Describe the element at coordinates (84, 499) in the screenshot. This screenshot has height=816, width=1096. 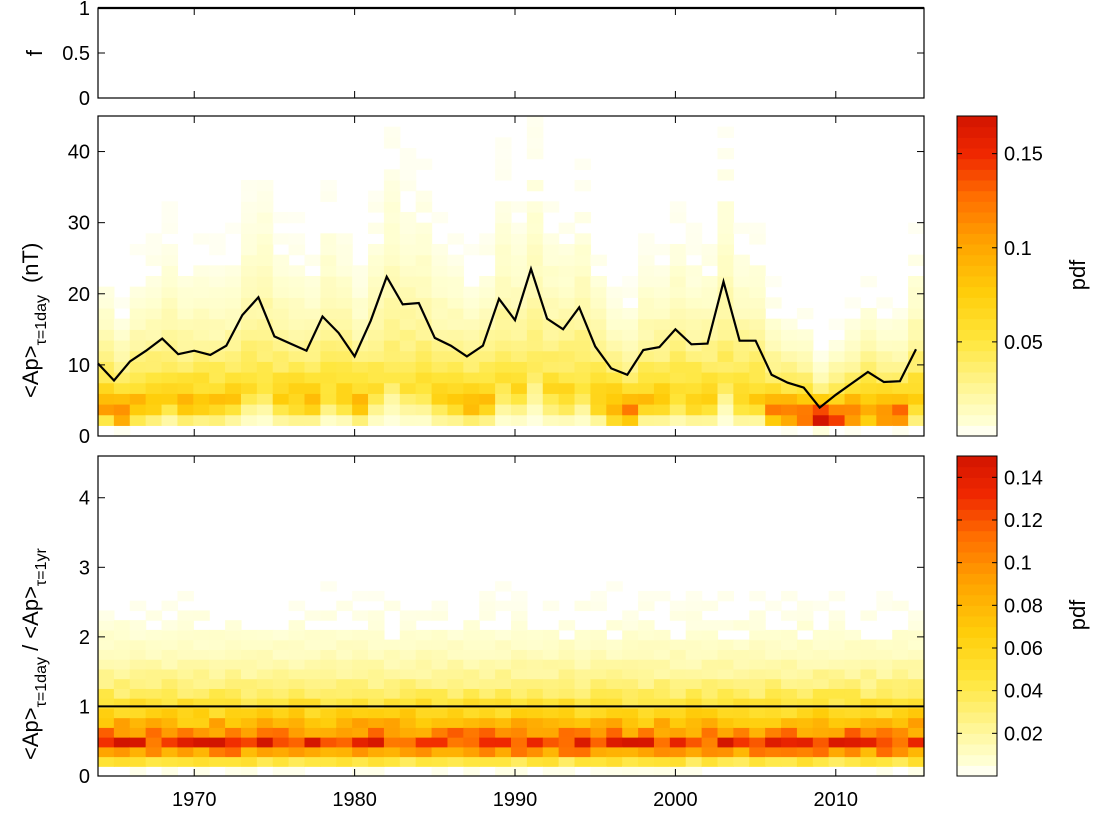
I see `y-tick-label: 4` at that location.